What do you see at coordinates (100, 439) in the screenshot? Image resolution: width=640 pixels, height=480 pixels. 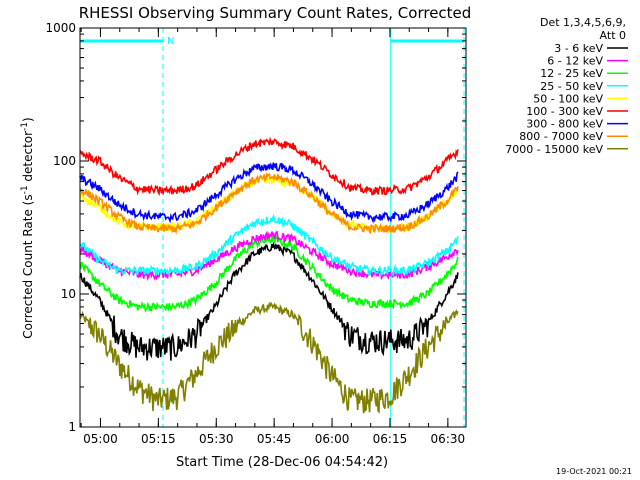 I see `x-tick-label: 05:00` at bounding box center [100, 439].